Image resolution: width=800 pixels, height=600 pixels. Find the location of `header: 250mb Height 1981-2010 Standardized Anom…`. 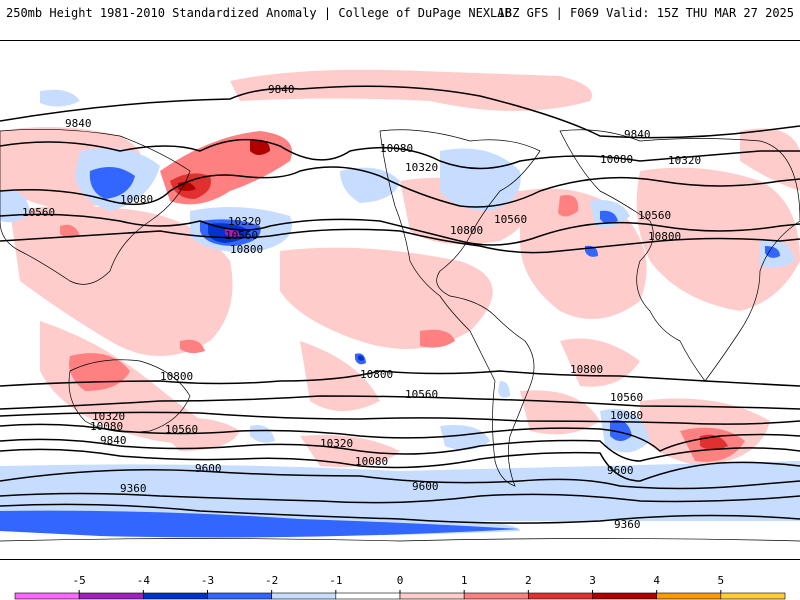

header: 250mb Height 1981-2010 Standardized Anom… is located at coordinates (400, 15).